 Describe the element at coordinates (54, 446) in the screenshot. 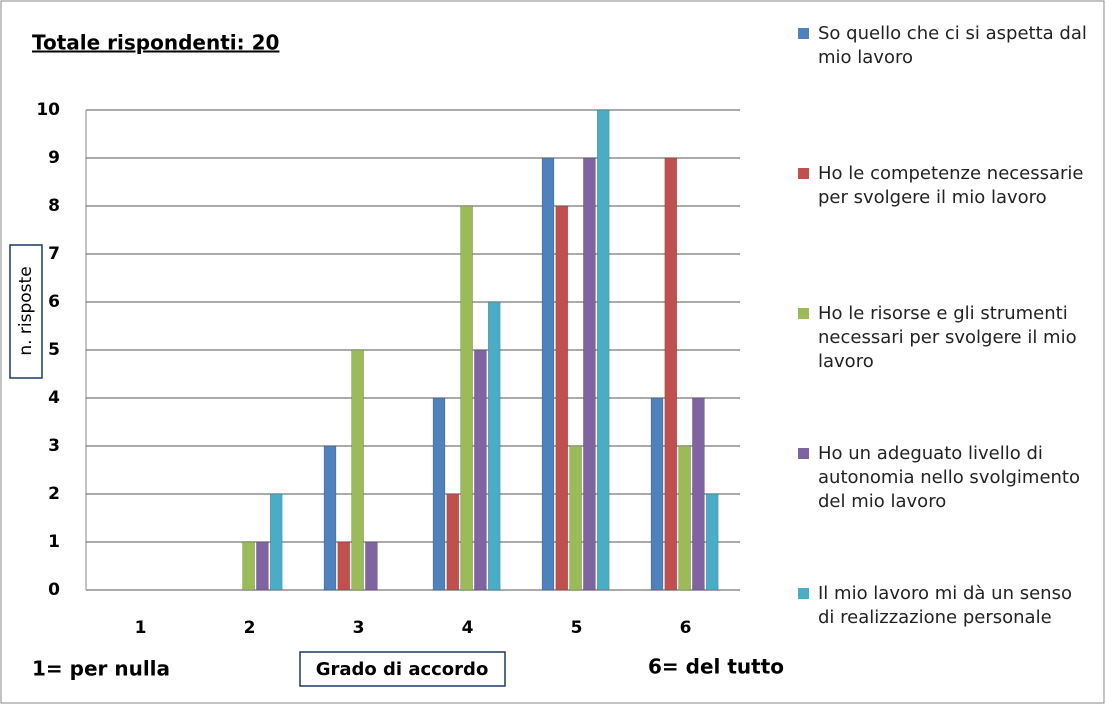

I see `y-tick-label: 3` at that location.